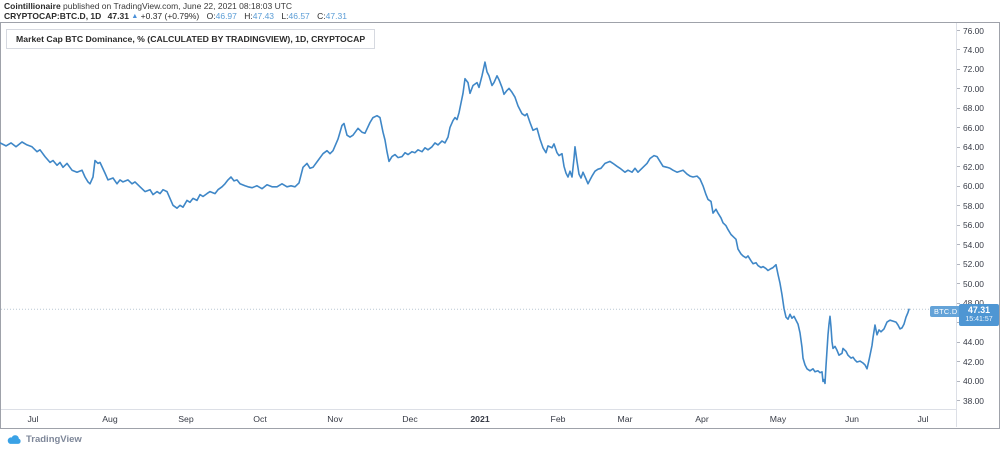  What do you see at coordinates (973, 283) in the screenshot?
I see `price-axis-label: 50.00` at bounding box center [973, 283].